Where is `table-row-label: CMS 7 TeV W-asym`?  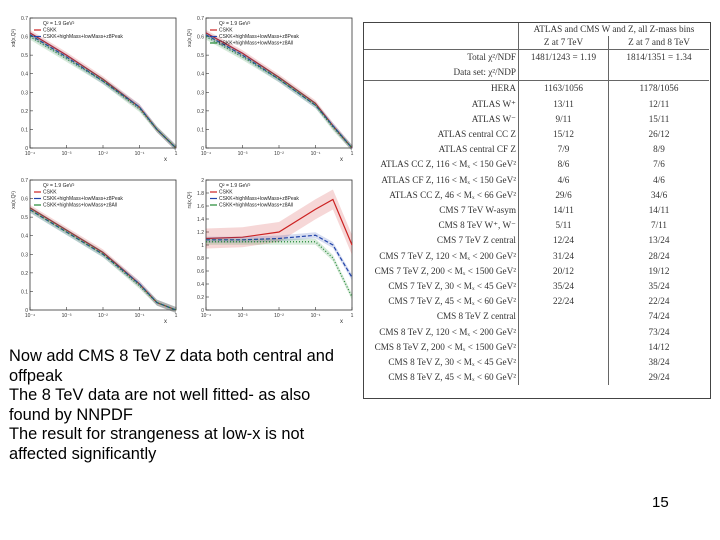
table-row-label: CMS 7 TeV W-asym is located at coordinates (441, 211).